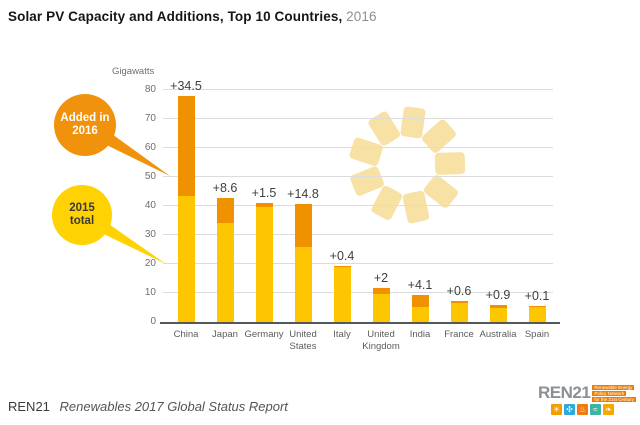  Describe the element at coordinates (361, 16) in the screenshot. I see `title-year: 2016` at that location.